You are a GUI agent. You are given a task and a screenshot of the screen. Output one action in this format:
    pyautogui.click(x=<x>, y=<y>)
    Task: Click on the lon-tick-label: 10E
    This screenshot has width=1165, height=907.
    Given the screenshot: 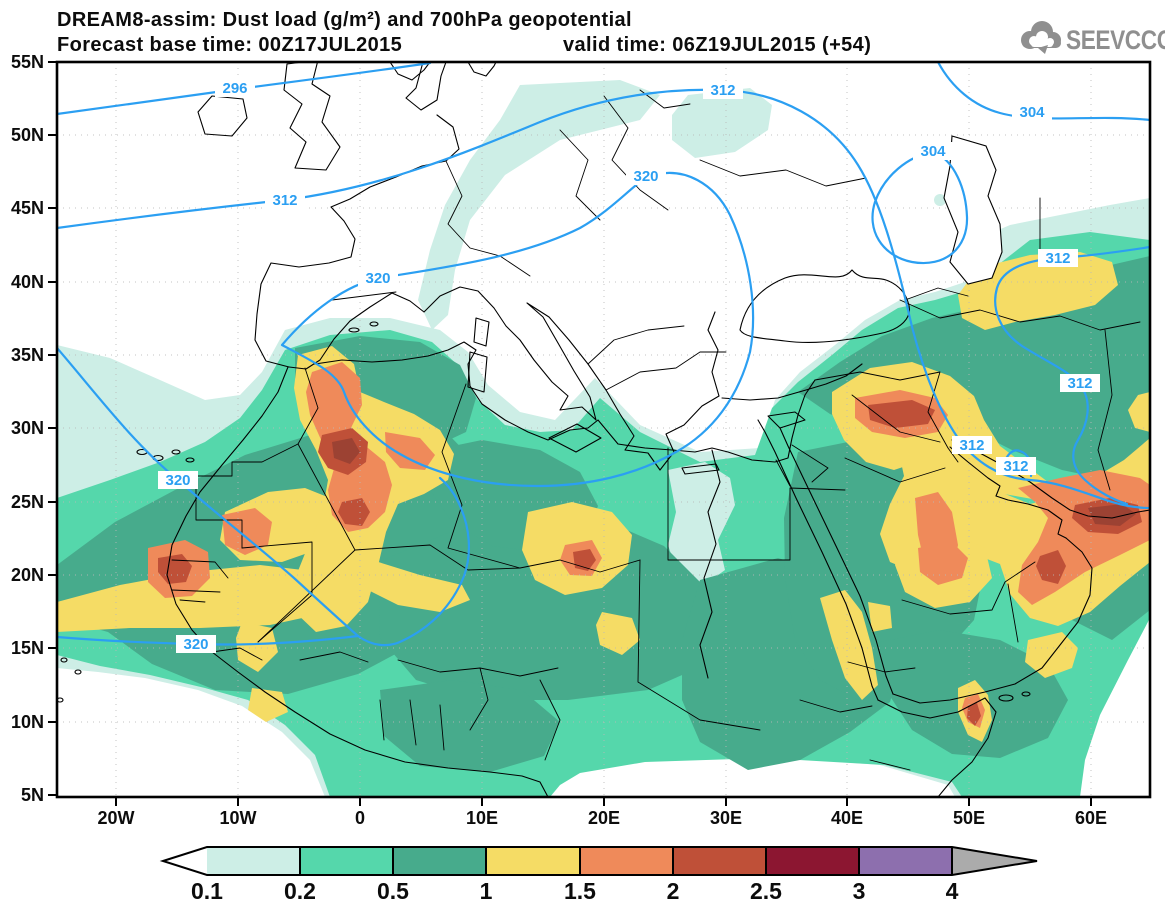 What is the action you would take?
    pyautogui.click(x=482, y=818)
    